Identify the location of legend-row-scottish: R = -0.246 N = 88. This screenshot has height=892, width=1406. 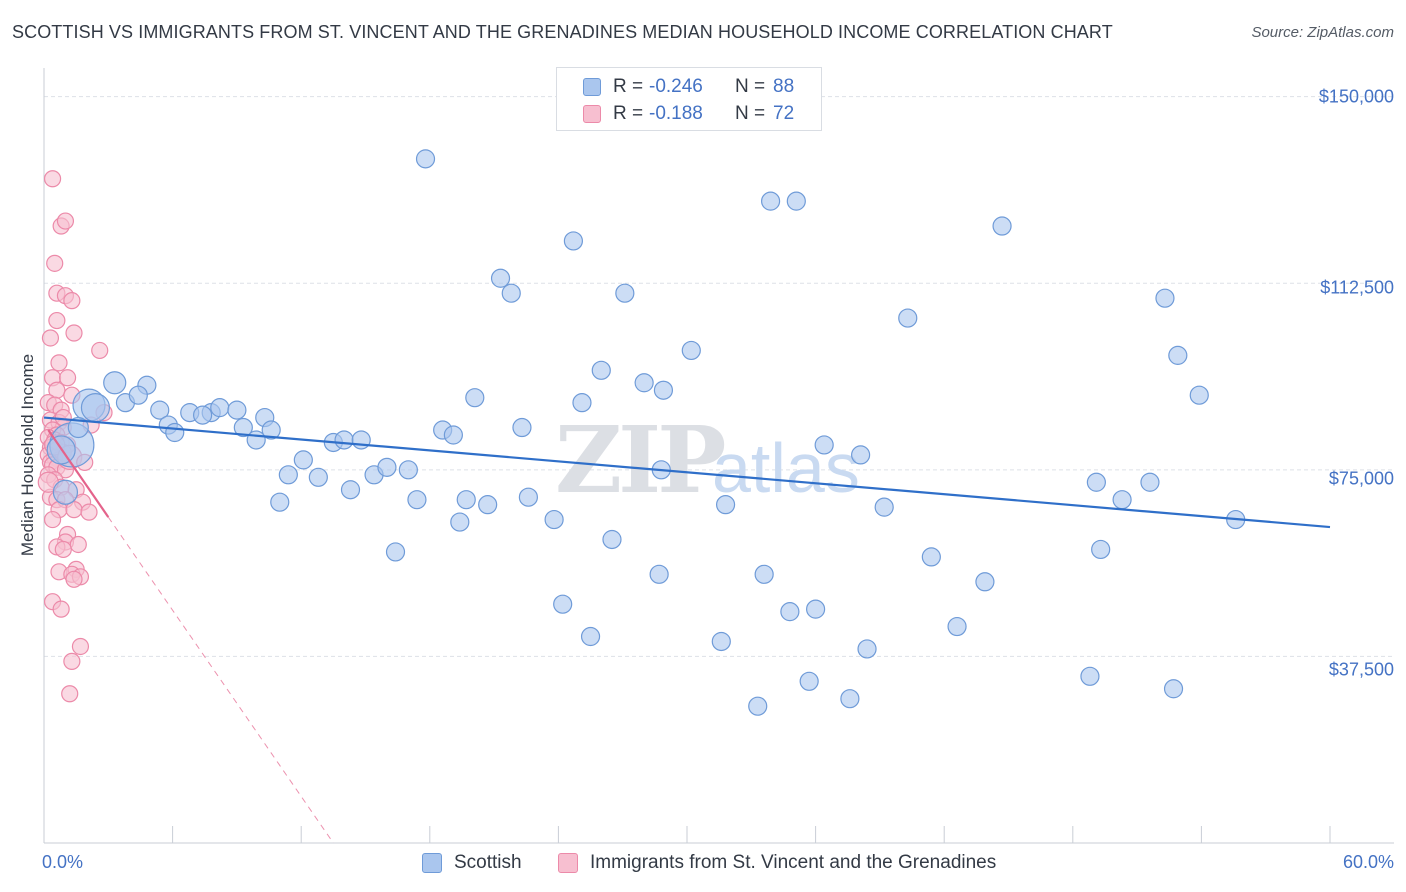
(689, 87).